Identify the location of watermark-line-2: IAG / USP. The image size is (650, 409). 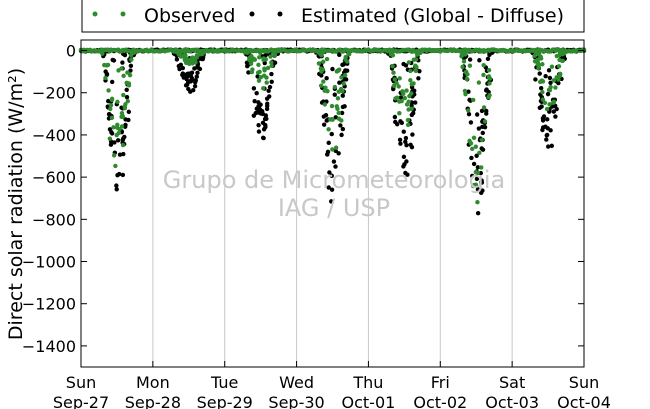
(334, 208).